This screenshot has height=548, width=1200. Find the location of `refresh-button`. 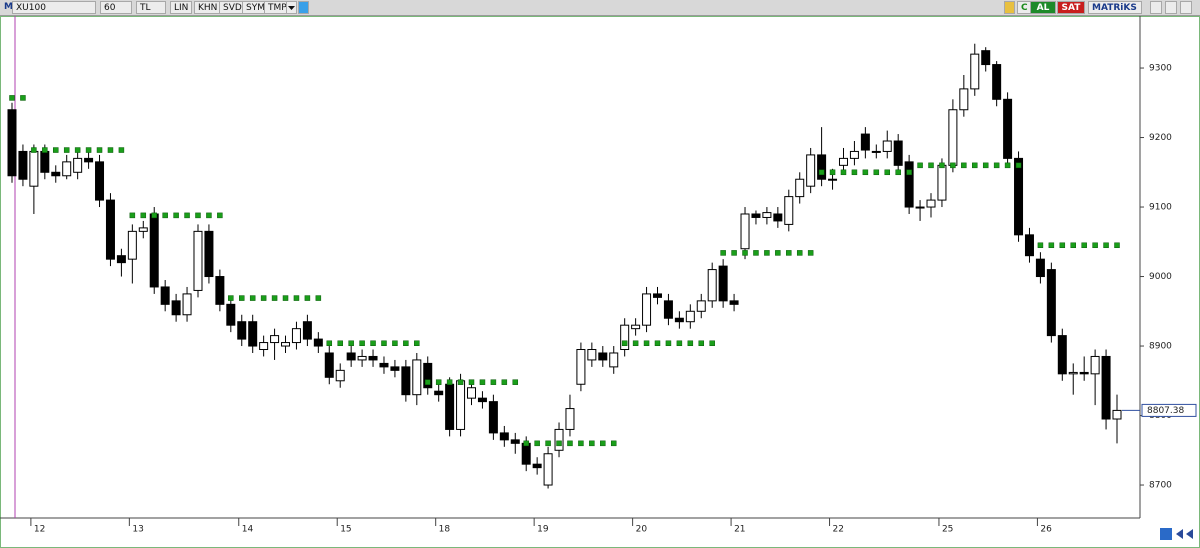

refresh-button is located at coordinates (1166, 534).